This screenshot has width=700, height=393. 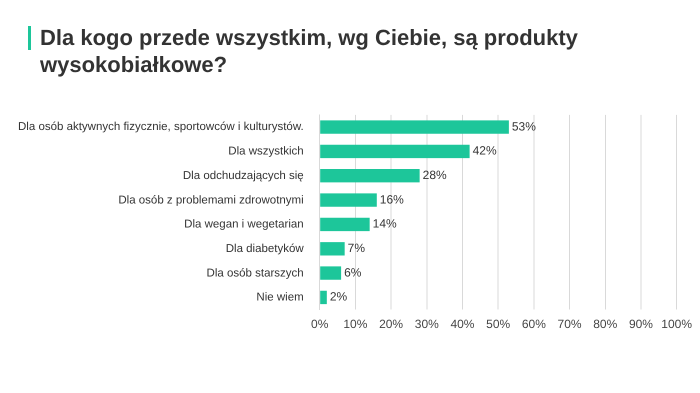 I want to click on y-tick-label: Dla wegan i wegetarian, so click(x=244, y=224).